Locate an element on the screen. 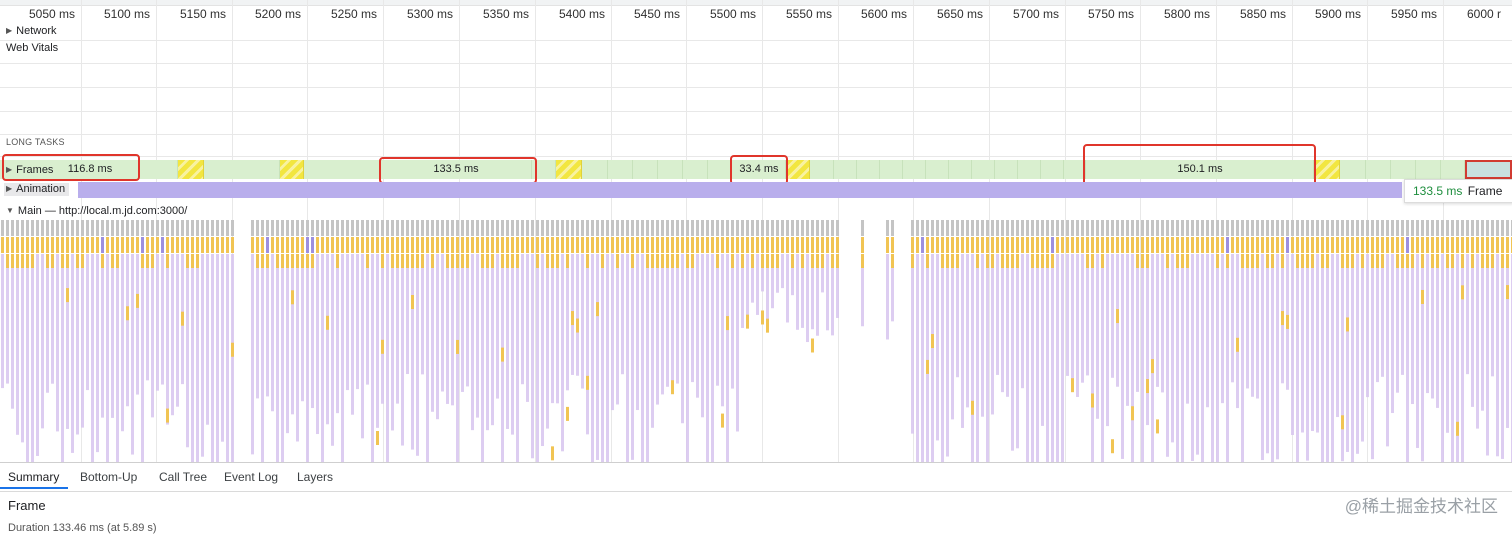  expand-triangle-icon: ▶ is located at coordinates (9, 188).